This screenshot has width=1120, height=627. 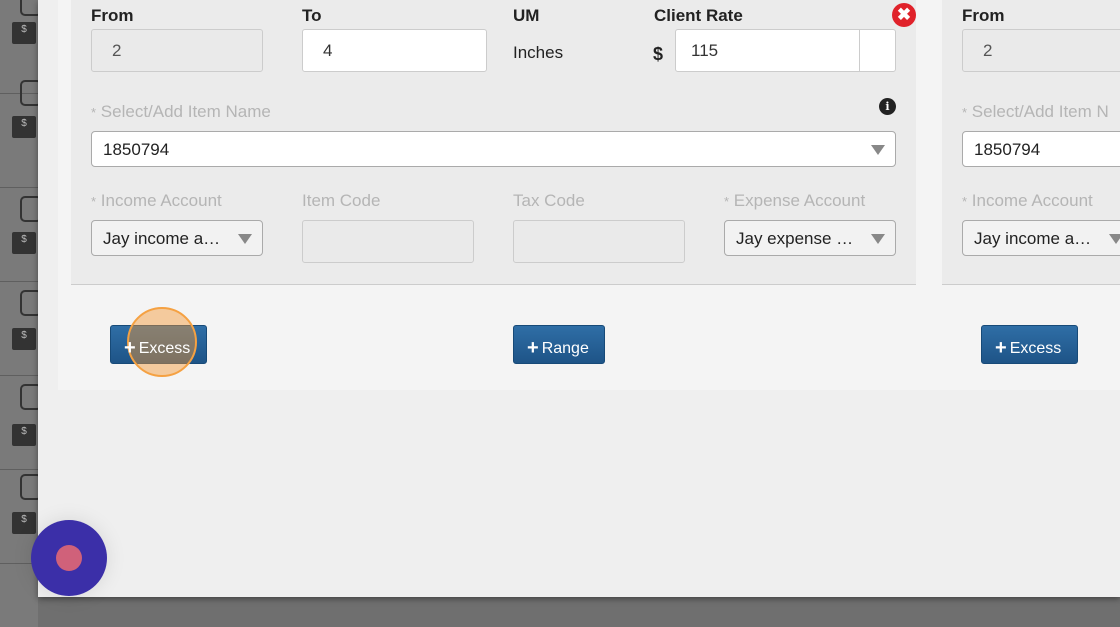 I want to click on recorder-button, so click(x=69, y=558).